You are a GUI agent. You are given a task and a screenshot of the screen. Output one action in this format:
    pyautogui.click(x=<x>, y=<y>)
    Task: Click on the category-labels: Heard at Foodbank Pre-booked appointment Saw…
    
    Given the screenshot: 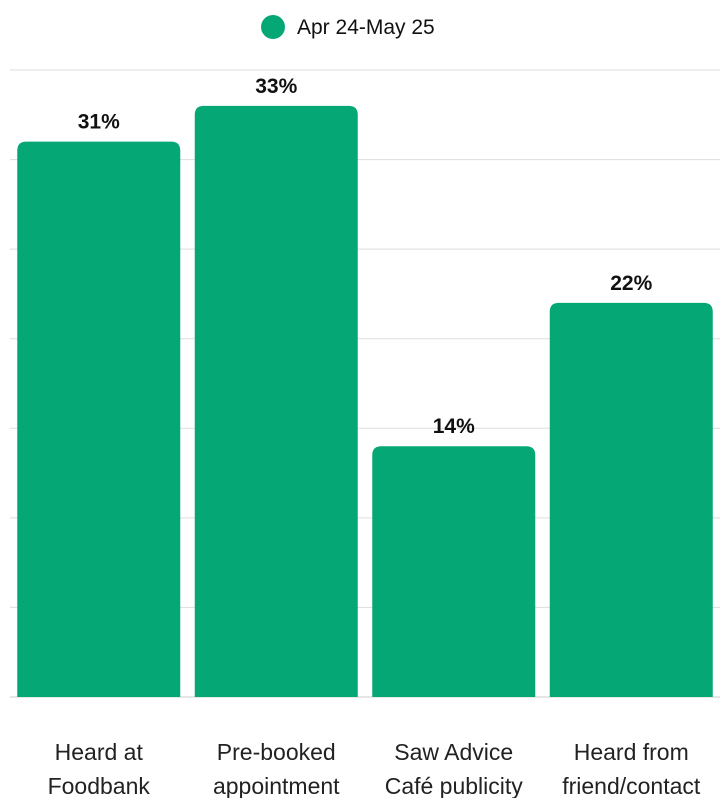 What is the action you would take?
    pyautogui.click(x=374, y=769)
    